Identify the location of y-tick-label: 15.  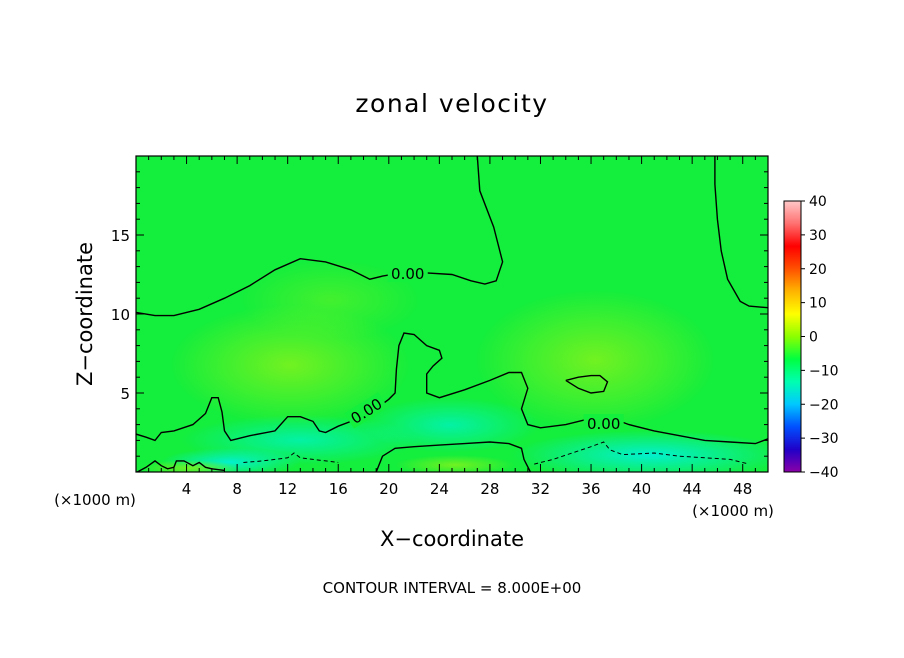
(120, 236).